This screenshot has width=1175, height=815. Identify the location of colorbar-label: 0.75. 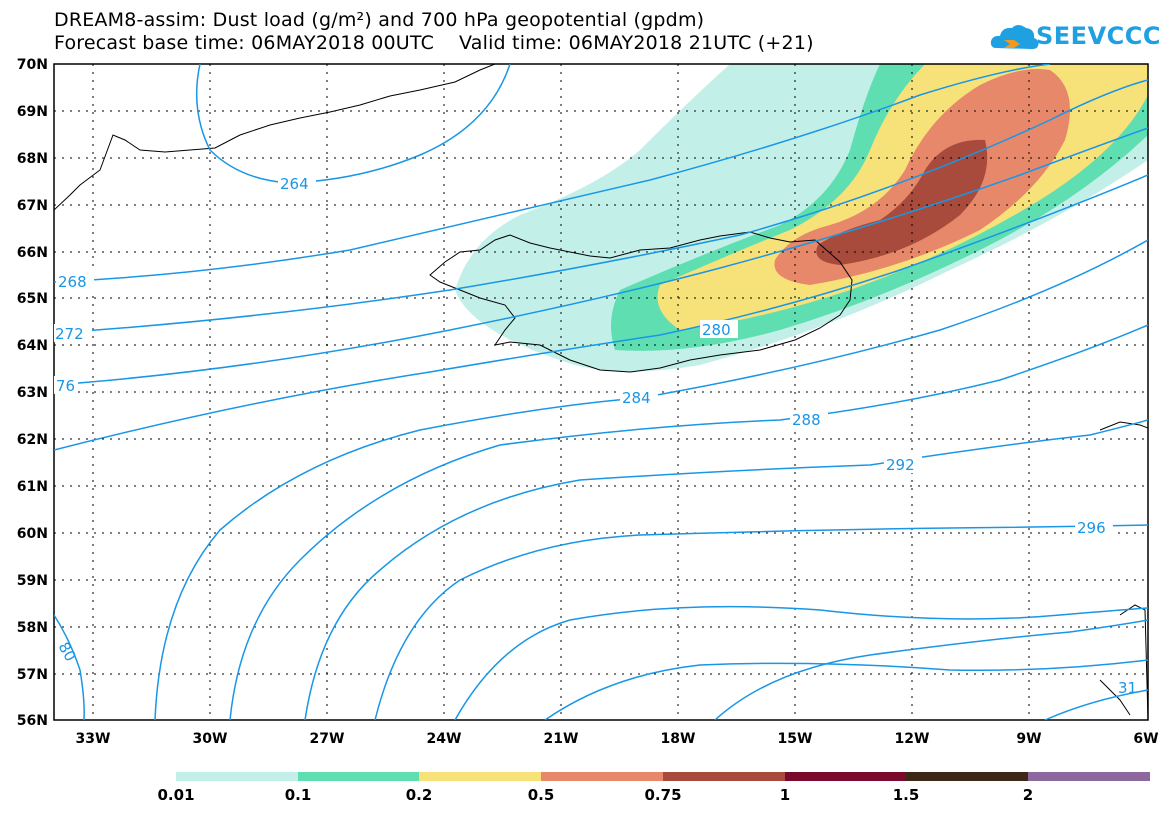
(663, 795).